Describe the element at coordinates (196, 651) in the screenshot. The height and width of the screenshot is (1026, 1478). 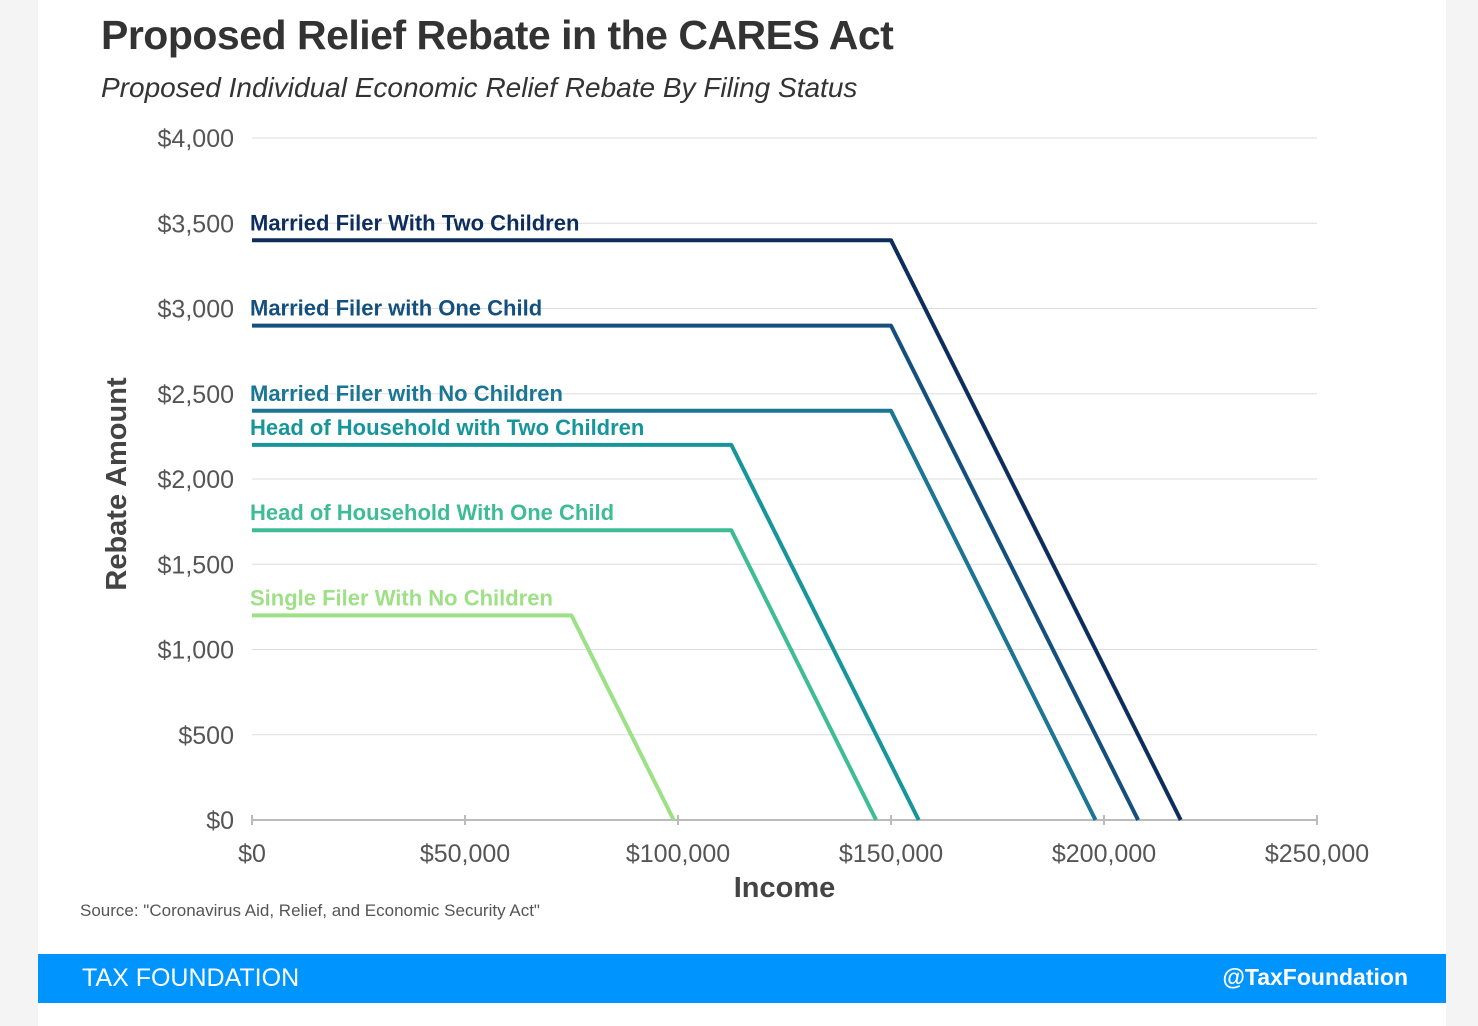
I see `y-tick-label: $1,000` at that location.